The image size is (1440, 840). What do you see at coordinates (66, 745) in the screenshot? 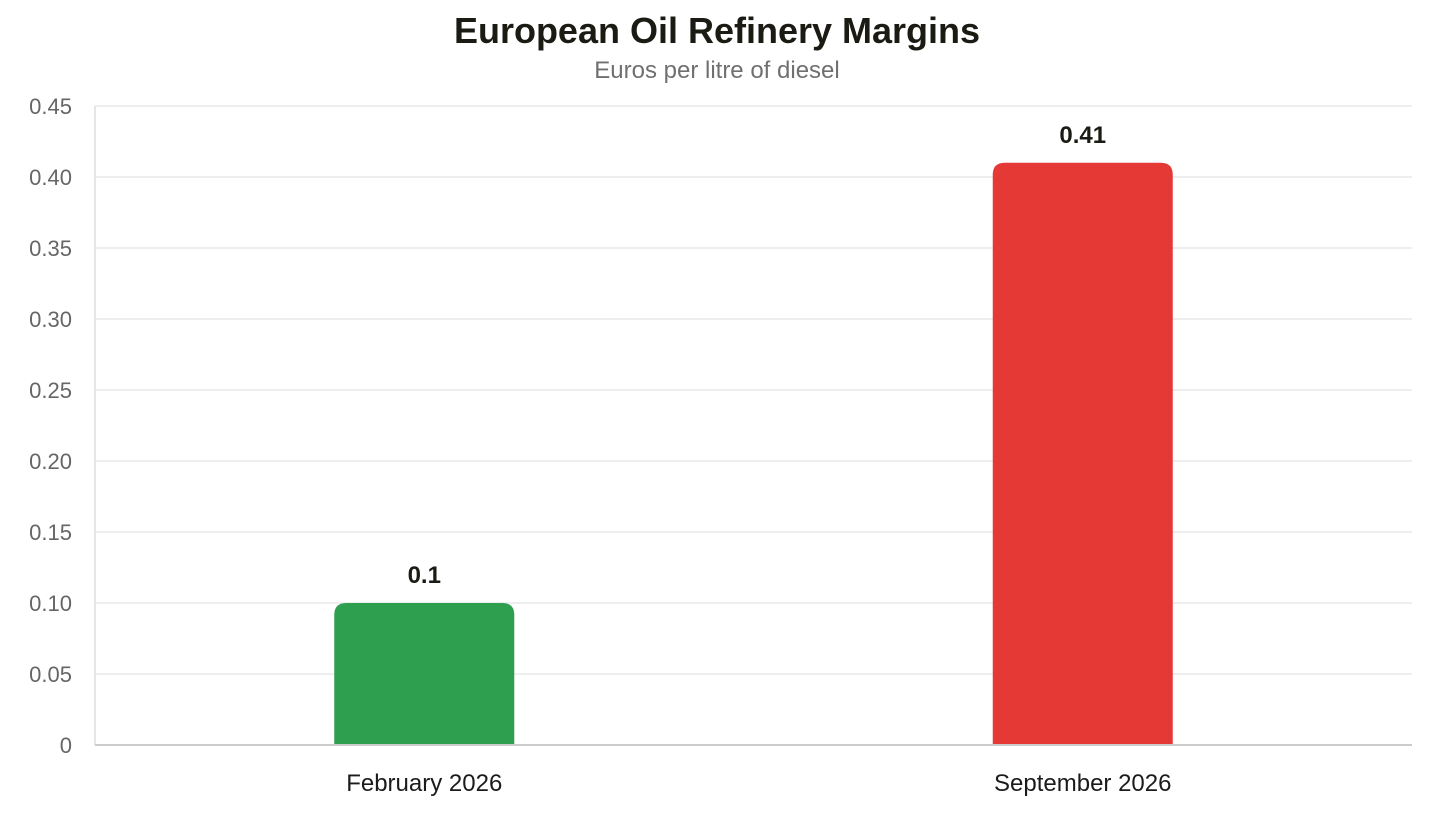
I see `y-tick-label: 0` at bounding box center [66, 745].